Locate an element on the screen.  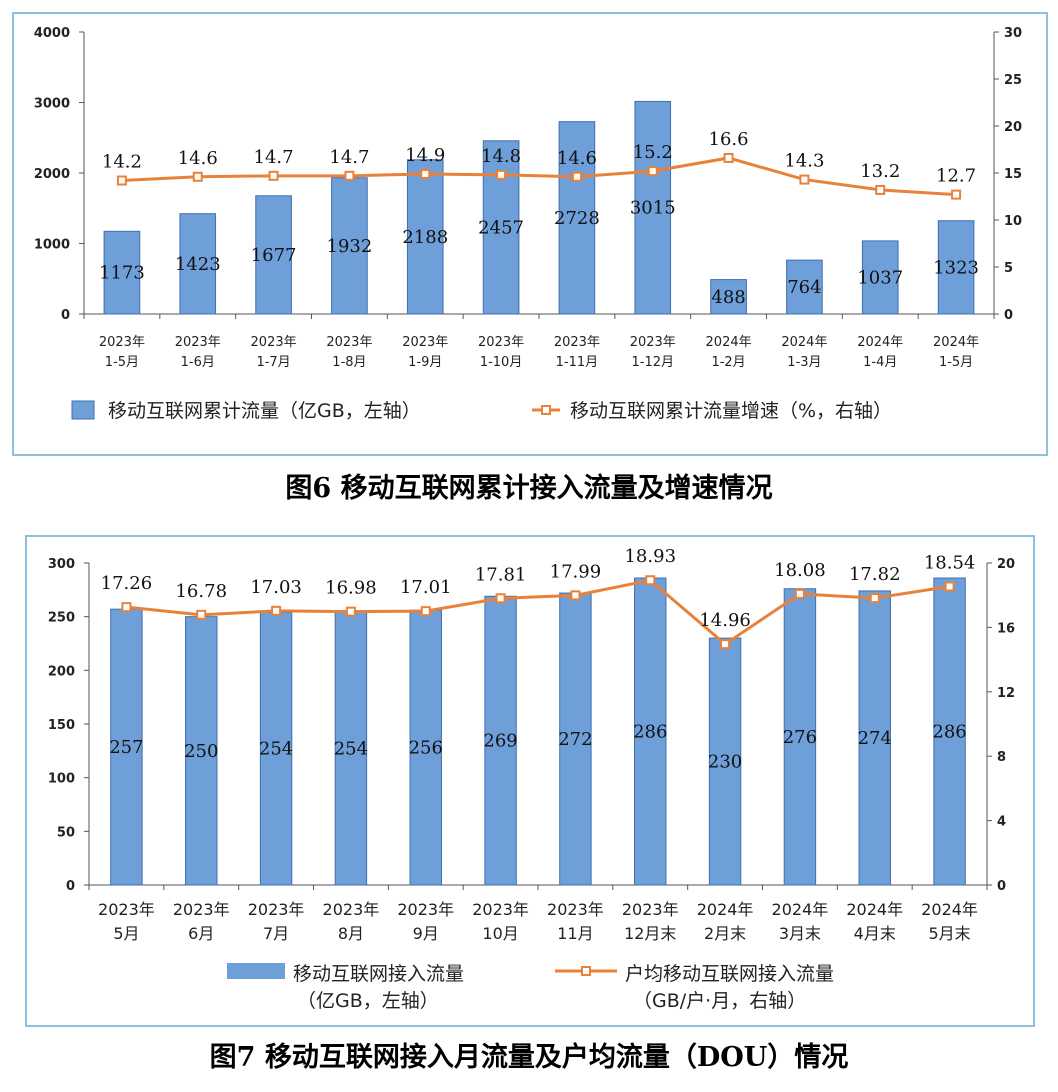
bar-value-label: 488 is located at coordinates (728, 297).